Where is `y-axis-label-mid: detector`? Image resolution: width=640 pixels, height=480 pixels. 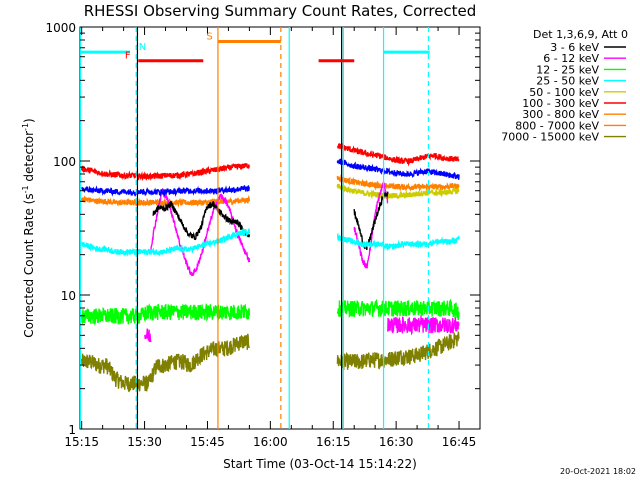 y-axis-label-mid: detector is located at coordinates (29, 158).